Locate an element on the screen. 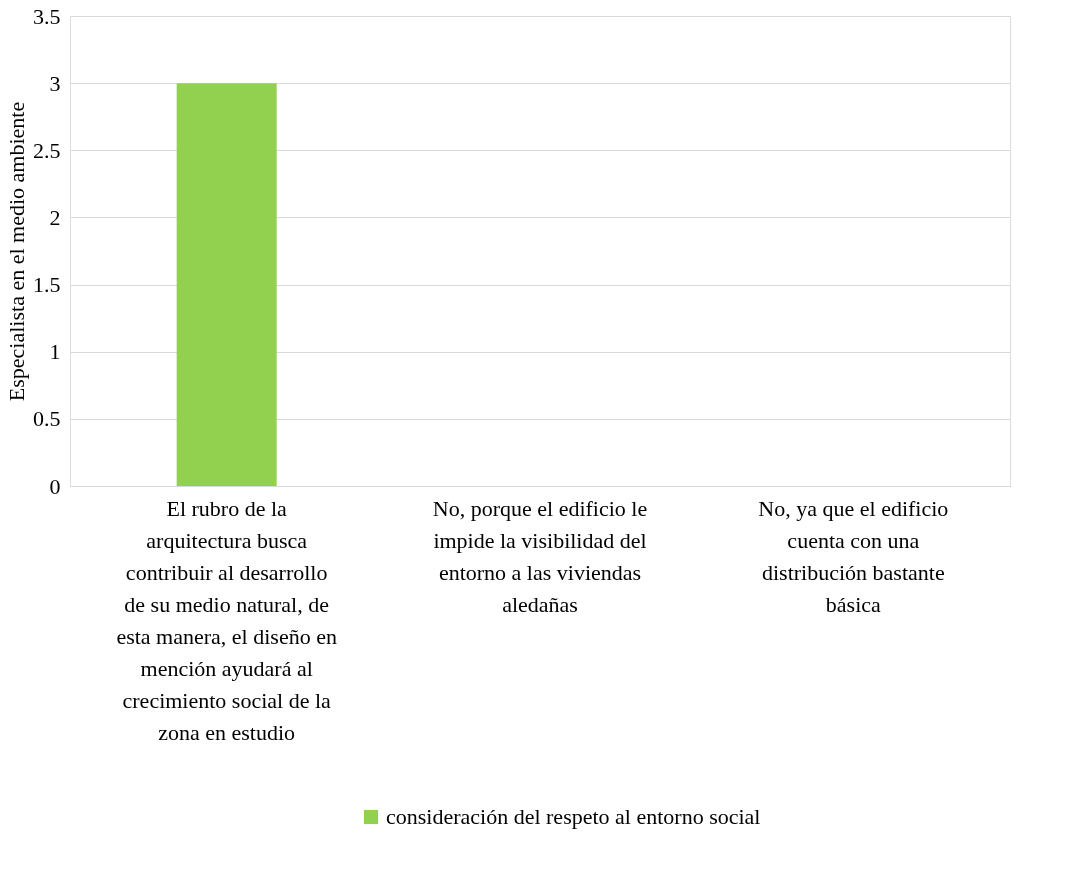 The image size is (1087, 879). y-tick-label: 2 is located at coordinates (55, 217).